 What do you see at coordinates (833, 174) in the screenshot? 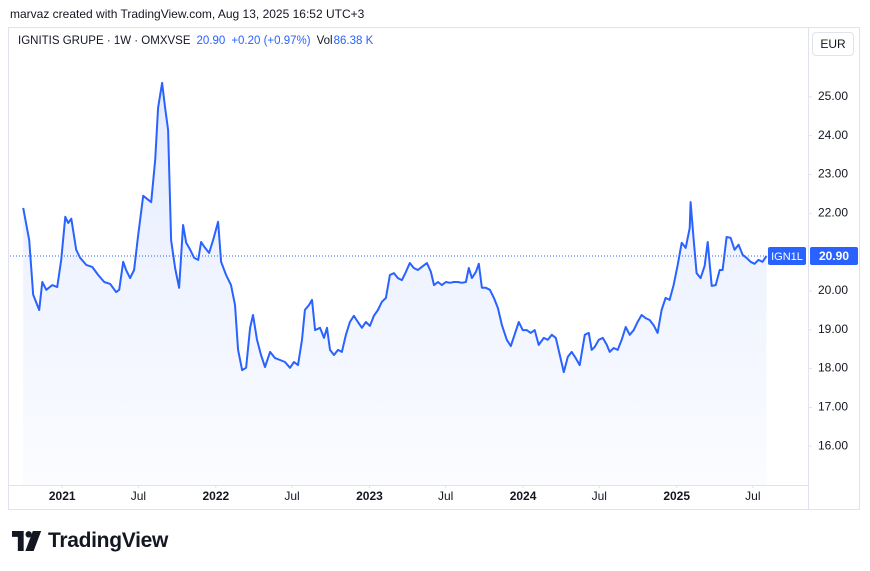
I see `y-tick-label: 23.00` at bounding box center [833, 174].